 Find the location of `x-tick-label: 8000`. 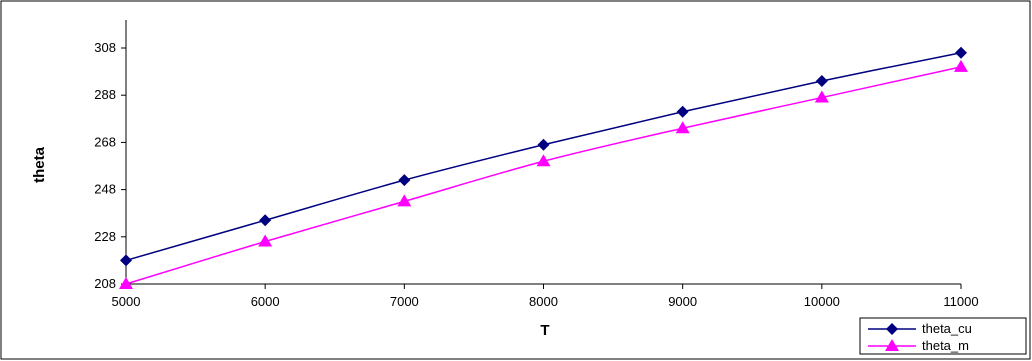

x-tick-label: 8000 is located at coordinates (543, 301).